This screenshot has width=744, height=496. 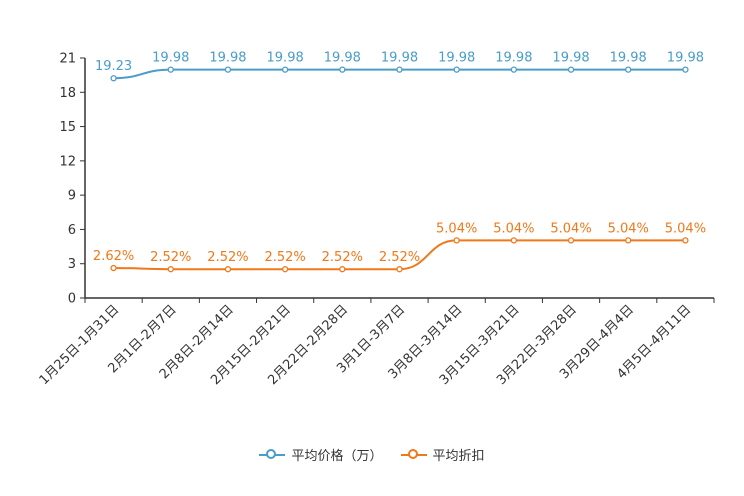 I want to click on legend: 平均价格（万） 平均折扣, so click(x=372, y=454).